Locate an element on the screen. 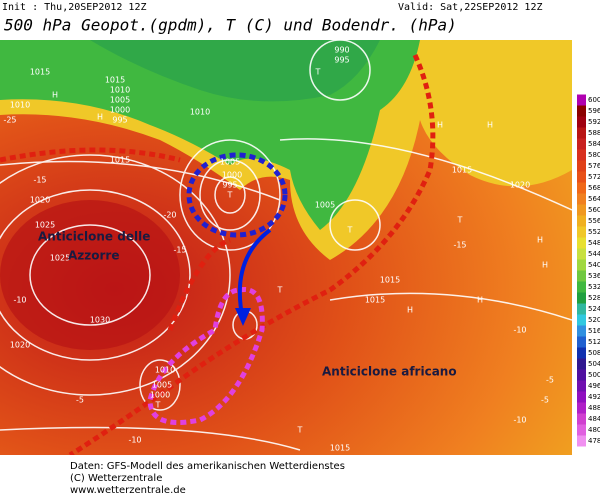 The image size is (600, 493). colorbar-label: 592 is located at coordinates (594, 122).